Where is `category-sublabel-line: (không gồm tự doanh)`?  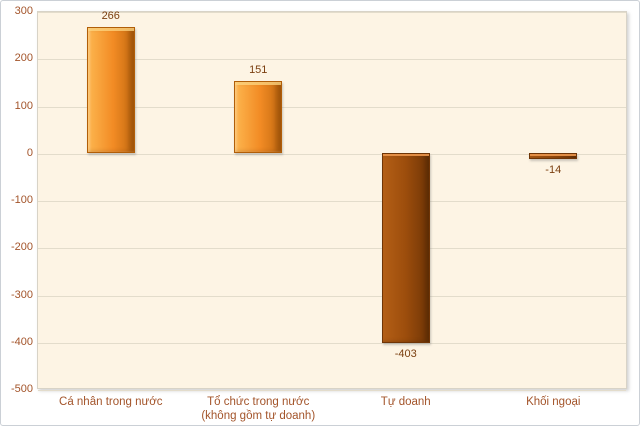 category-sublabel-line: (không gồm tự doanh) is located at coordinates (258, 416).